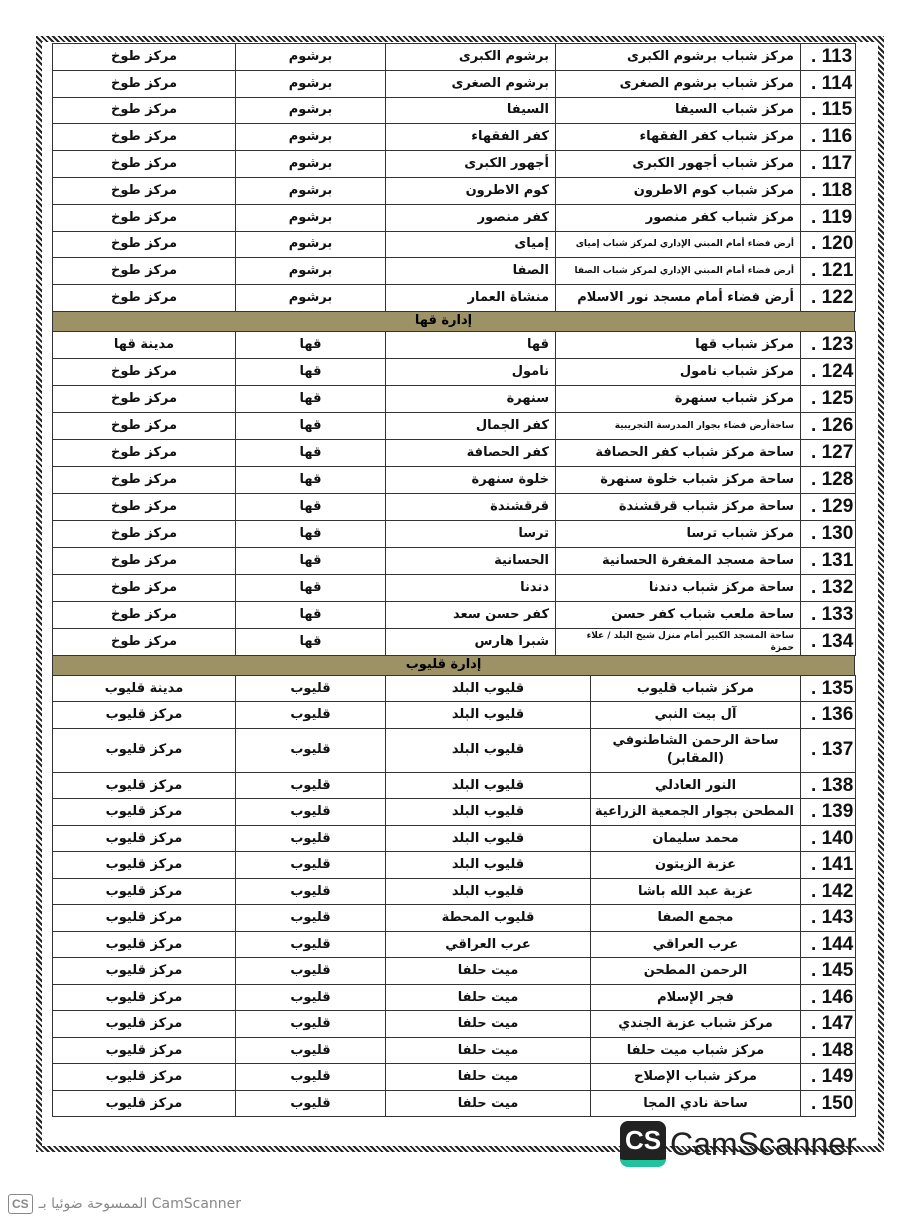 Image resolution: width=918 pixels, height=1227 pixels. What do you see at coordinates (828, 217) in the screenshot?
I see `row-number: . 119` at bounding box center [828, 217].